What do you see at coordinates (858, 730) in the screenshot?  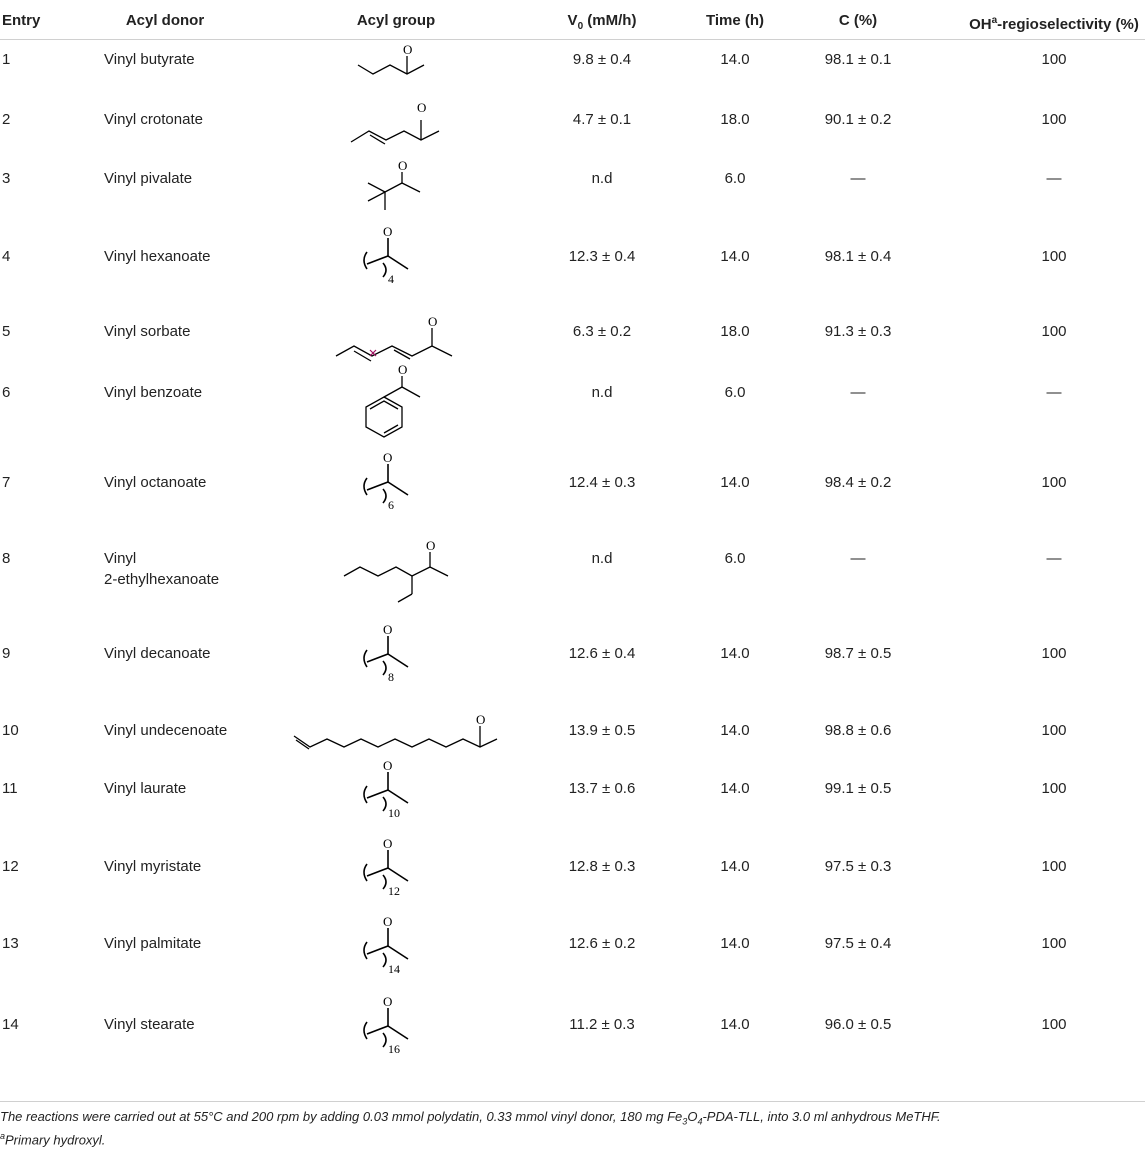 I see `conversion-cell: 98.8 ± 0.6` at bounding box center [858, 730].